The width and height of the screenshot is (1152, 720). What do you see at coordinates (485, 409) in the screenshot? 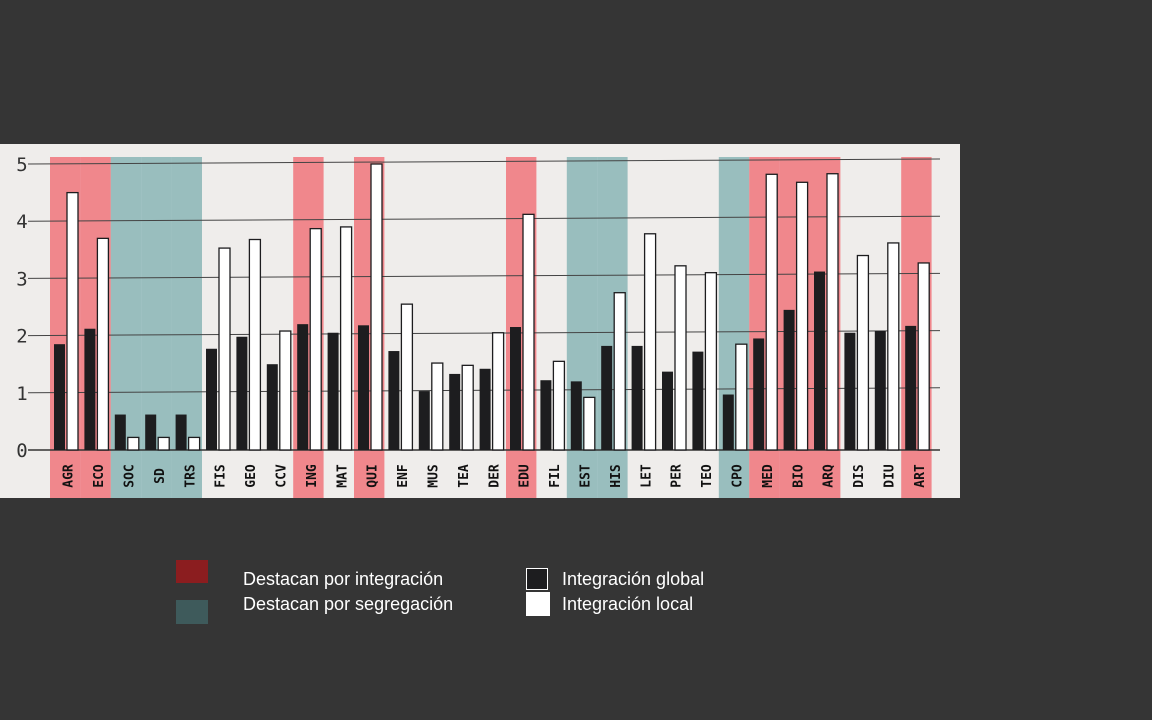
I see `bar-global-der` at bounding box center [485, 409].